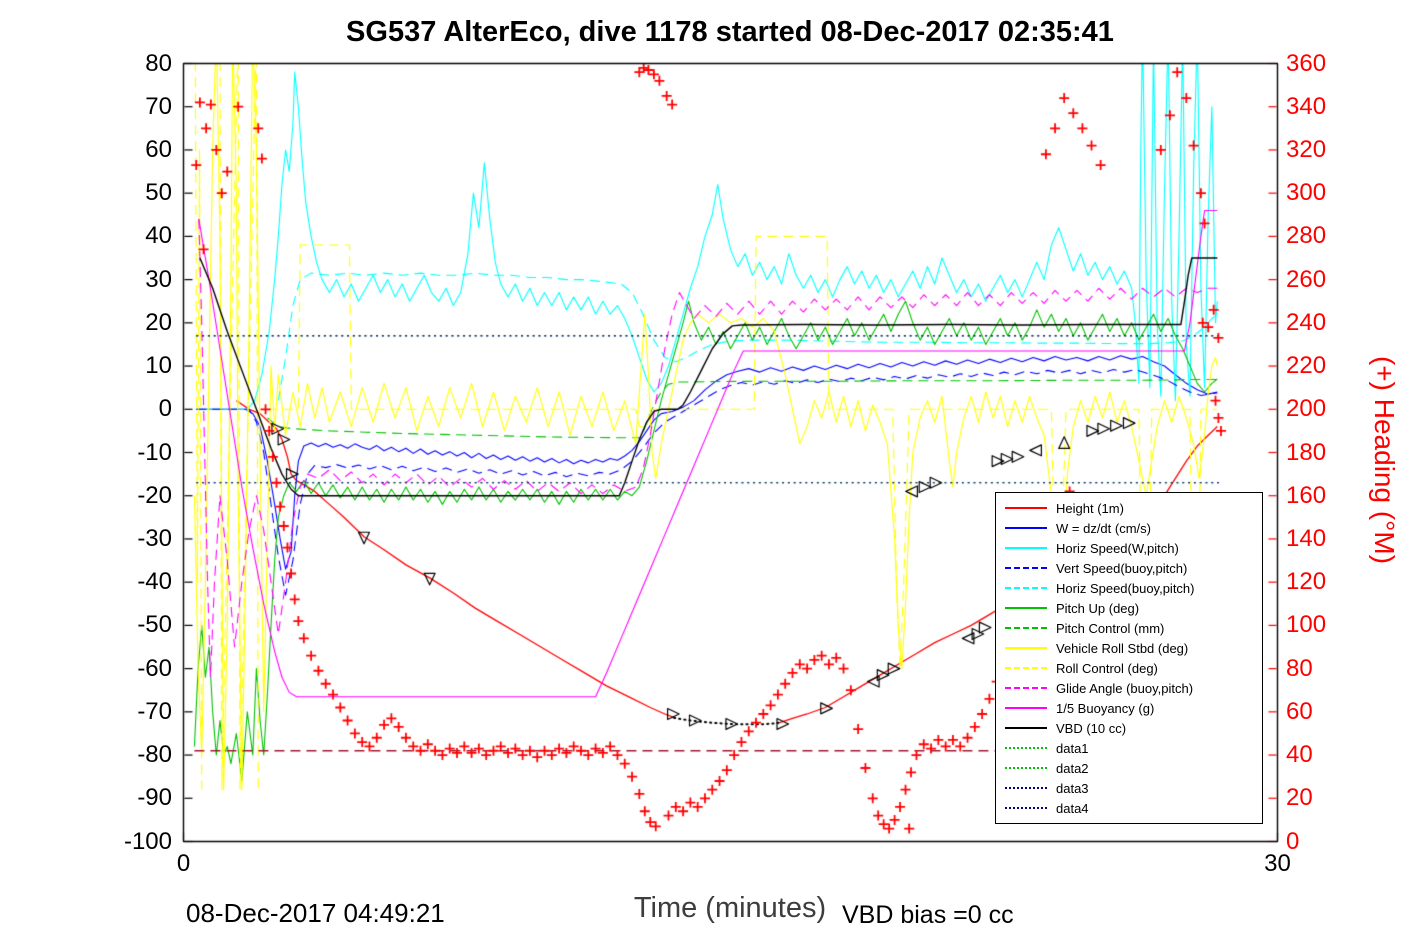 Image resolution: width=1417 pixels, height=945 pixels. What do you see at coordinates (1306, 63) in the screenshot?
I see `y-right-tick-label: 360` at bounding box center [1306, 63].